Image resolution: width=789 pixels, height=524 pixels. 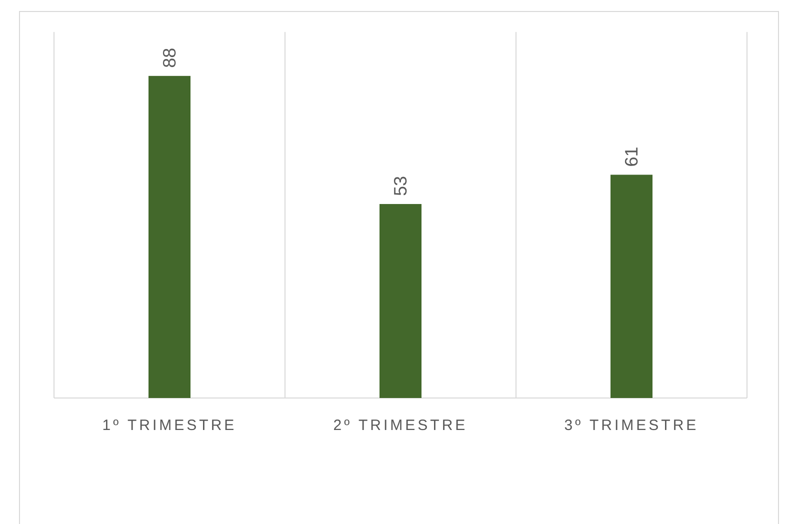 I want to click on data-label: 53, so click(x=400, y=186).